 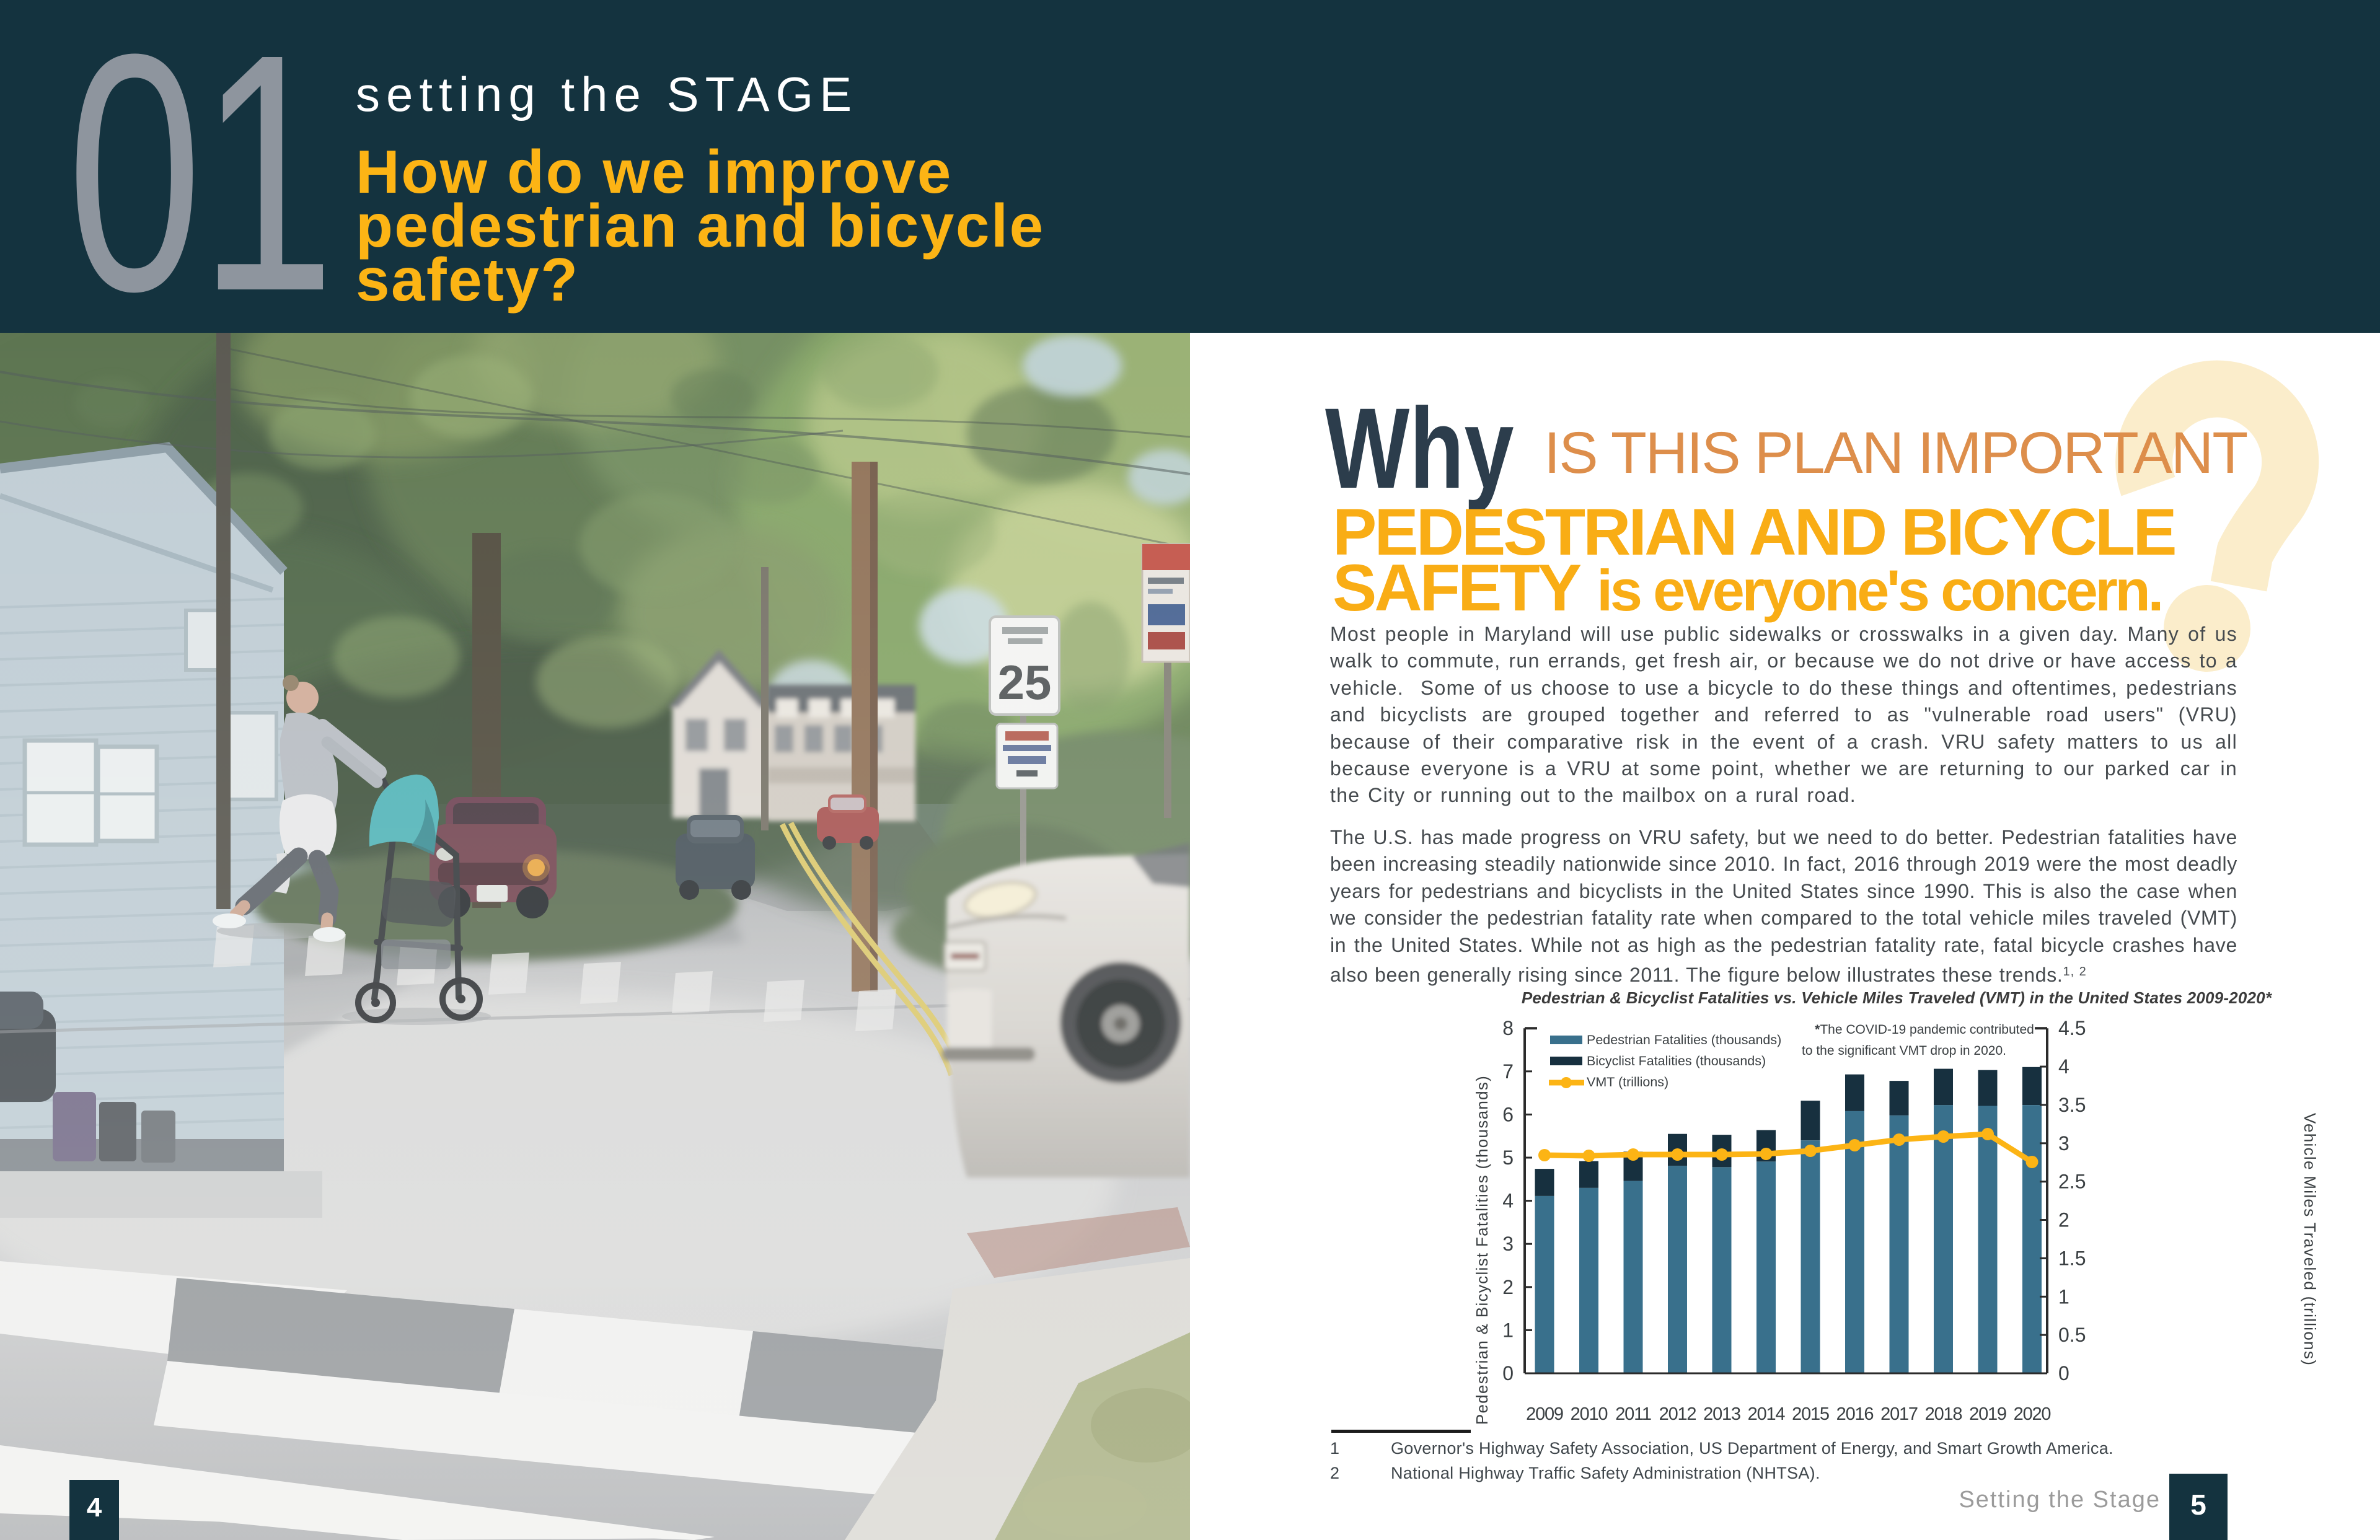 I want to click on svg-text: 5, so click(x=1508, y=1157).